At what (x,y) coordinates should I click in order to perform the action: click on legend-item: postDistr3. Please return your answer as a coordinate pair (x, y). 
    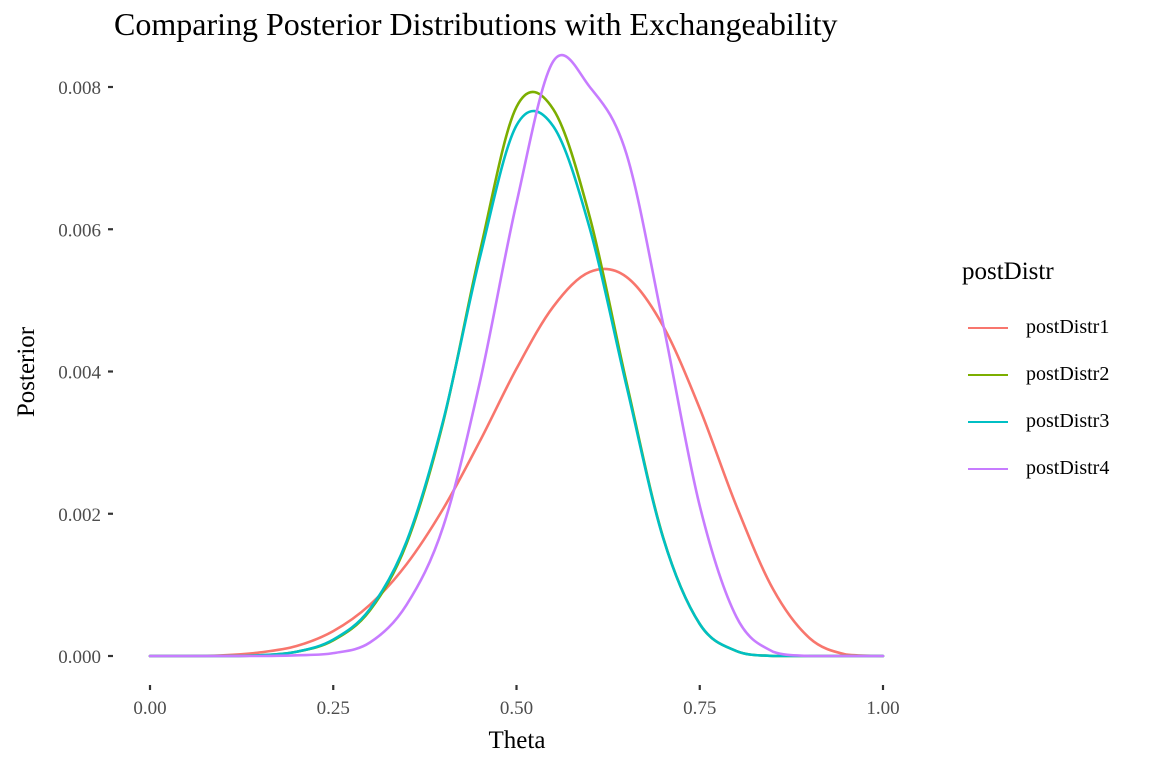
    Looking at the image, I should click on (1035, 421).